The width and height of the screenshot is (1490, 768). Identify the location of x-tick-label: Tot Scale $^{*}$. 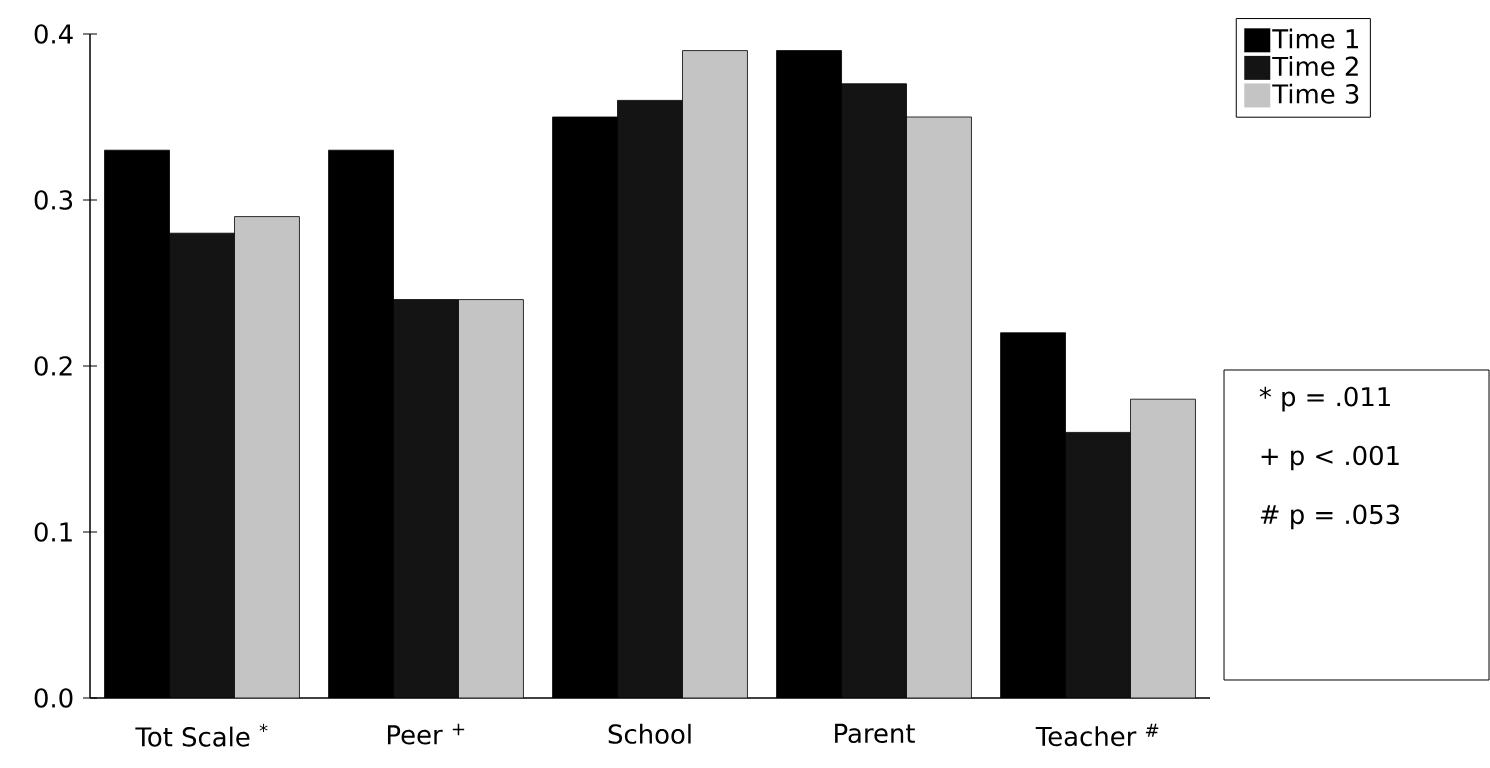
(201, 735).